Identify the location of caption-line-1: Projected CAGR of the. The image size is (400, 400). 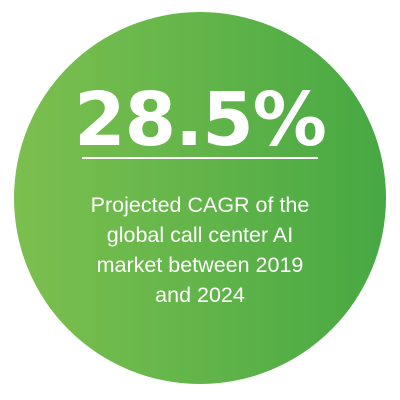
(200, 205).